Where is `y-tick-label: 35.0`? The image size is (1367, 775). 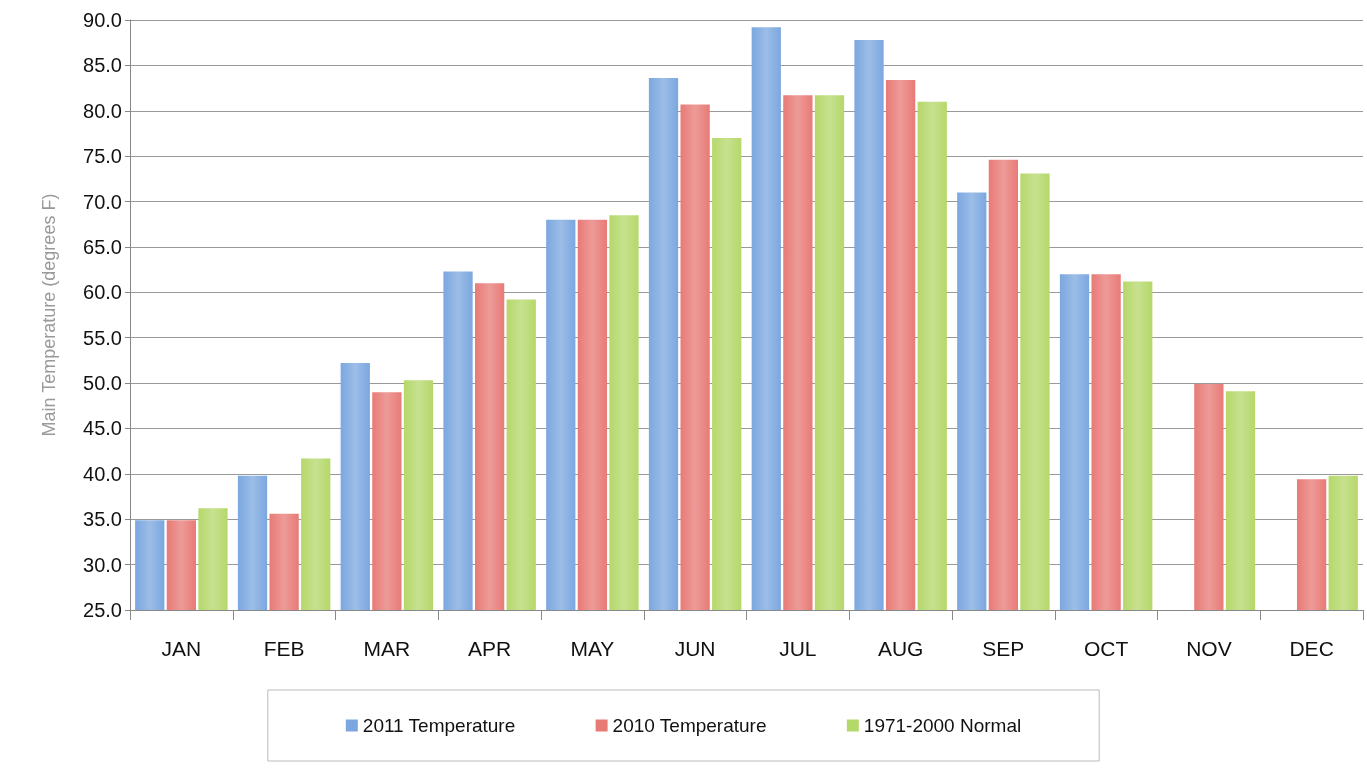 y-tick-label: 35.0 is located at coordinates (102, 519).